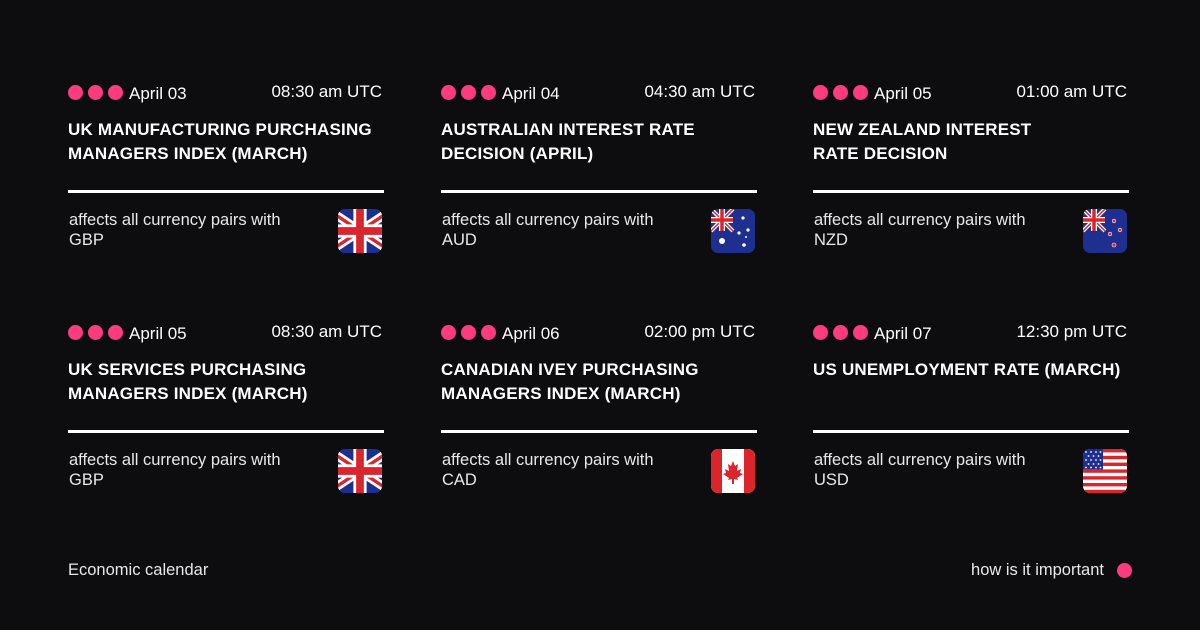 The width and height of the screenshot is (1200, 630). Describe the element at coordinates (531, 93) in the screenshot. I see `event-date: April 04` at that location.